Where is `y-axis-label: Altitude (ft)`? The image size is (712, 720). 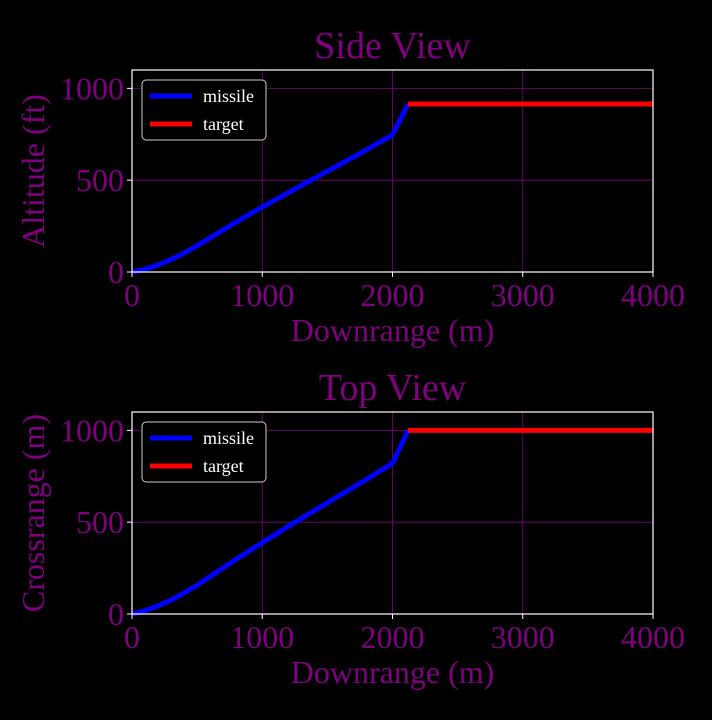 y-axis-label: Altitude (ft) is located at coordinates (33, 171).